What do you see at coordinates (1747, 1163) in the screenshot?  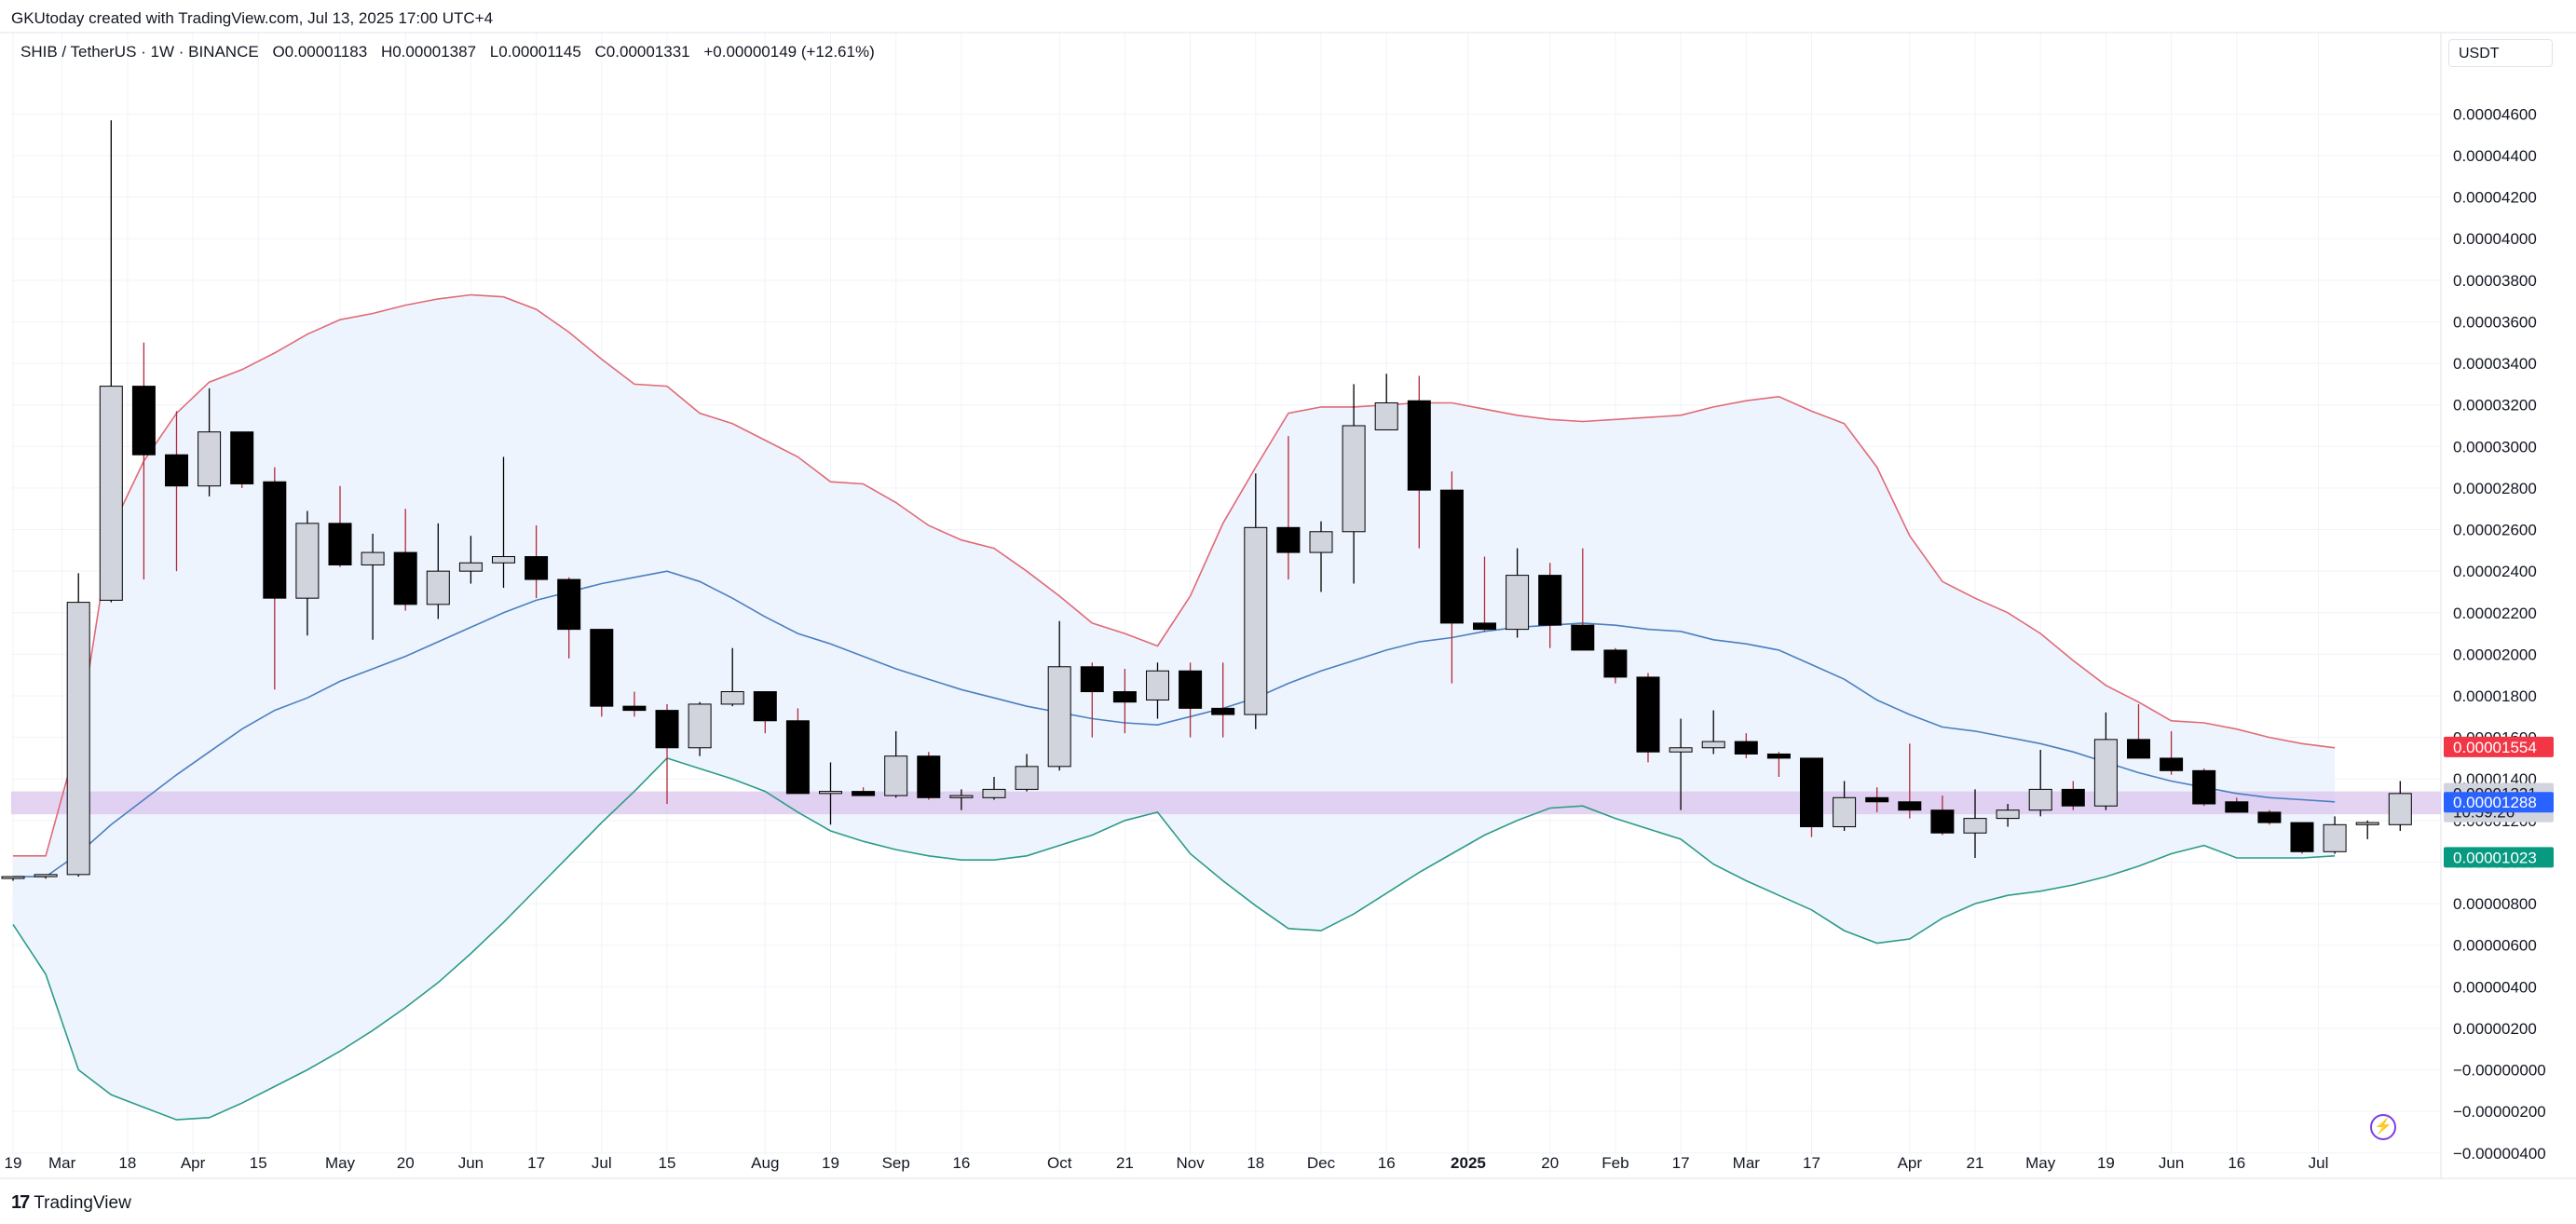 I see `time-tick-label: Mar` at bounding box center [1747, 1163].